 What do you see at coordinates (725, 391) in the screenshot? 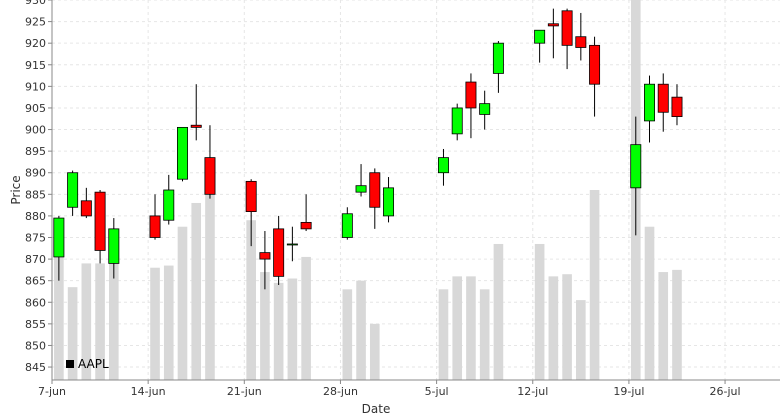
I see `x-tick-label: 26-jul` at bounding box center [725, 391].